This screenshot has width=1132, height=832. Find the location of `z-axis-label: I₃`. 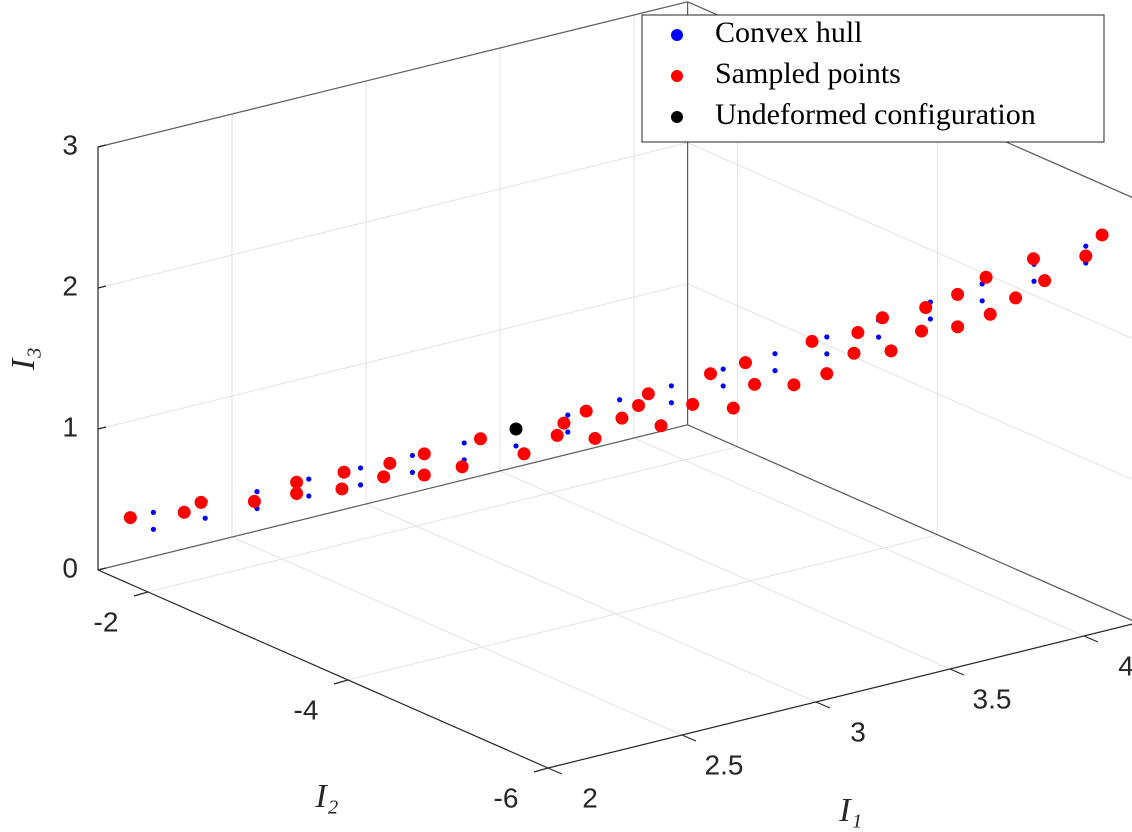

z-axis-label: I₃ is located at coordinates (23, 359).